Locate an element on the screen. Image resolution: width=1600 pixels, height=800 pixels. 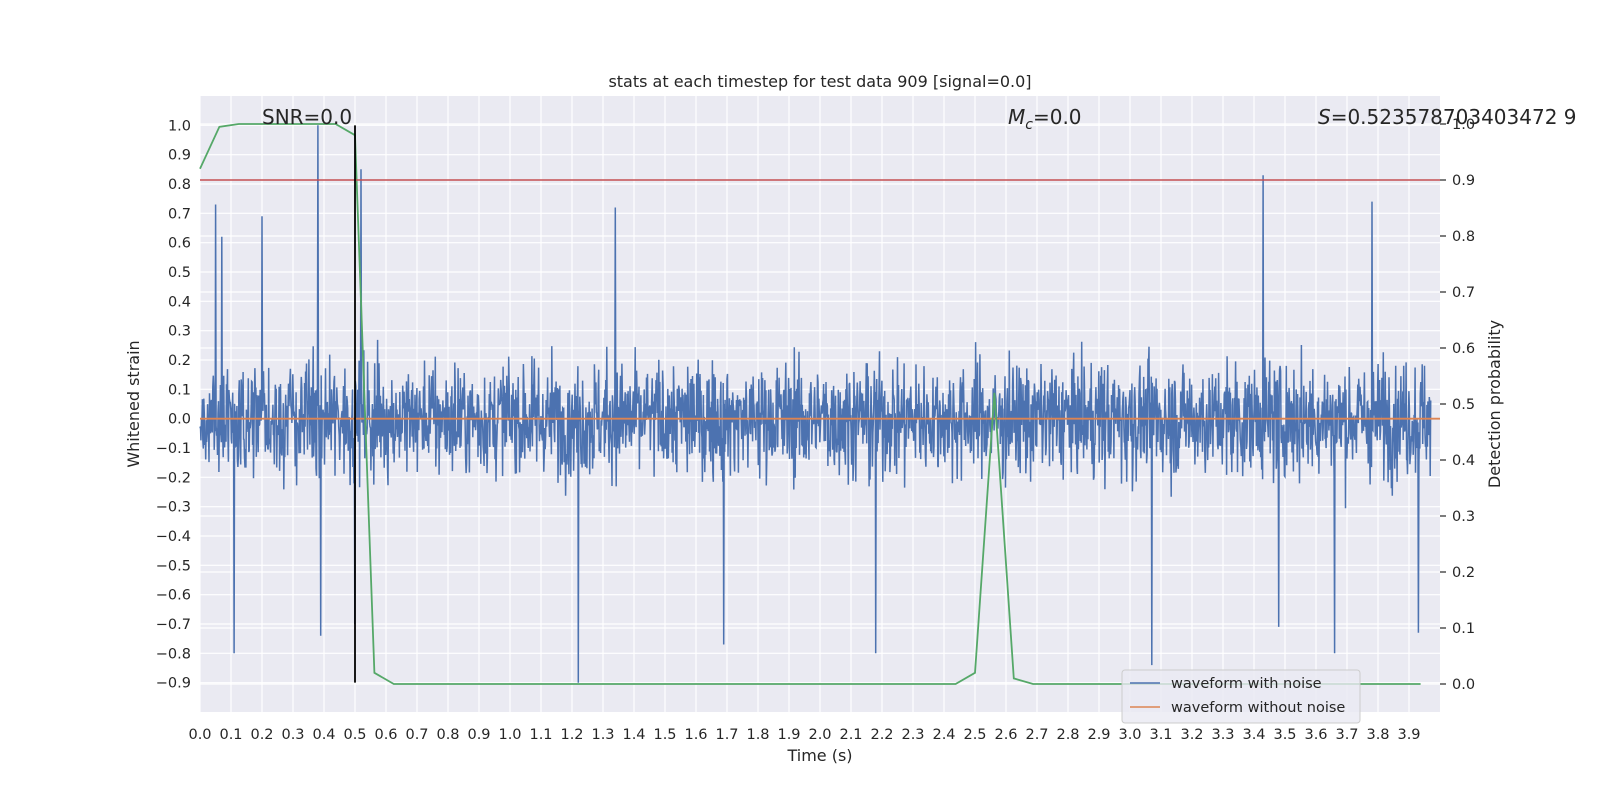
x-tick-label: 0.3 is located at coordinates (292, 735).